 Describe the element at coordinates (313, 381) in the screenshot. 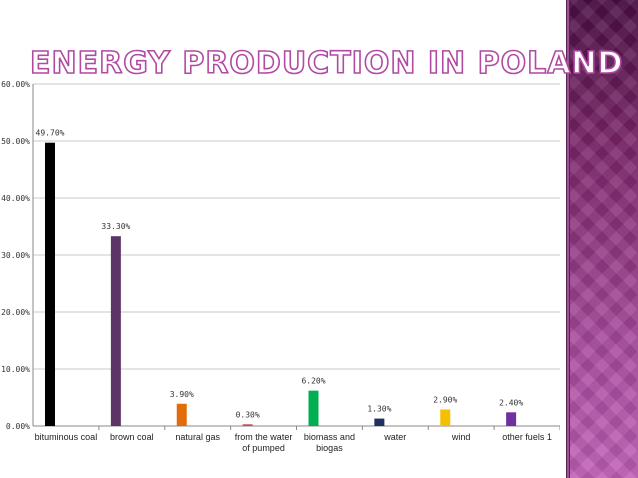

I see `data-label: 6.20%` at that location.